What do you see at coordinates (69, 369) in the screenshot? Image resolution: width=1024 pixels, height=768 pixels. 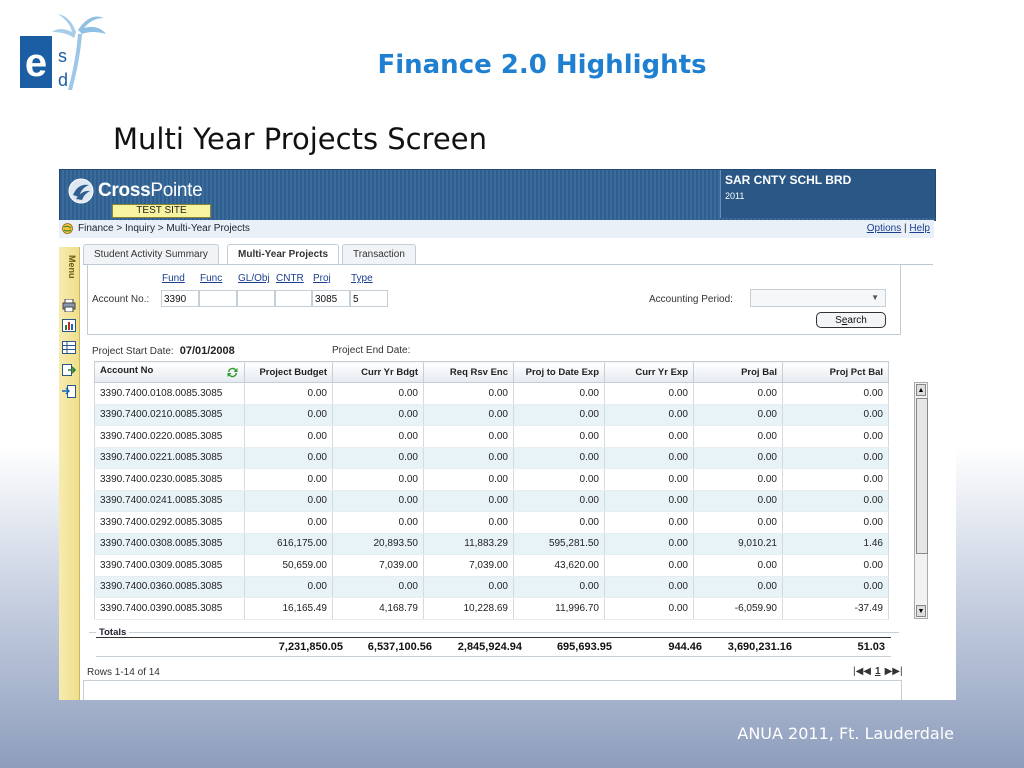 I see `export-icon` at bounding box center [69, 369].